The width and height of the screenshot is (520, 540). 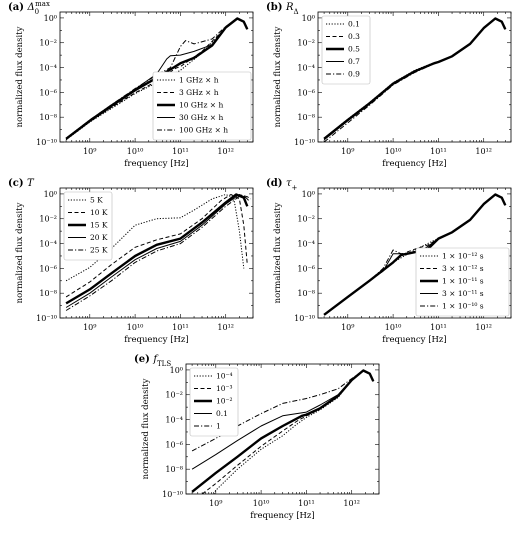 What do you see at coordinates (203, 130) in the screenshot?
I see `legend-label: 100 GHz × h` at bounding box center [203, 130].